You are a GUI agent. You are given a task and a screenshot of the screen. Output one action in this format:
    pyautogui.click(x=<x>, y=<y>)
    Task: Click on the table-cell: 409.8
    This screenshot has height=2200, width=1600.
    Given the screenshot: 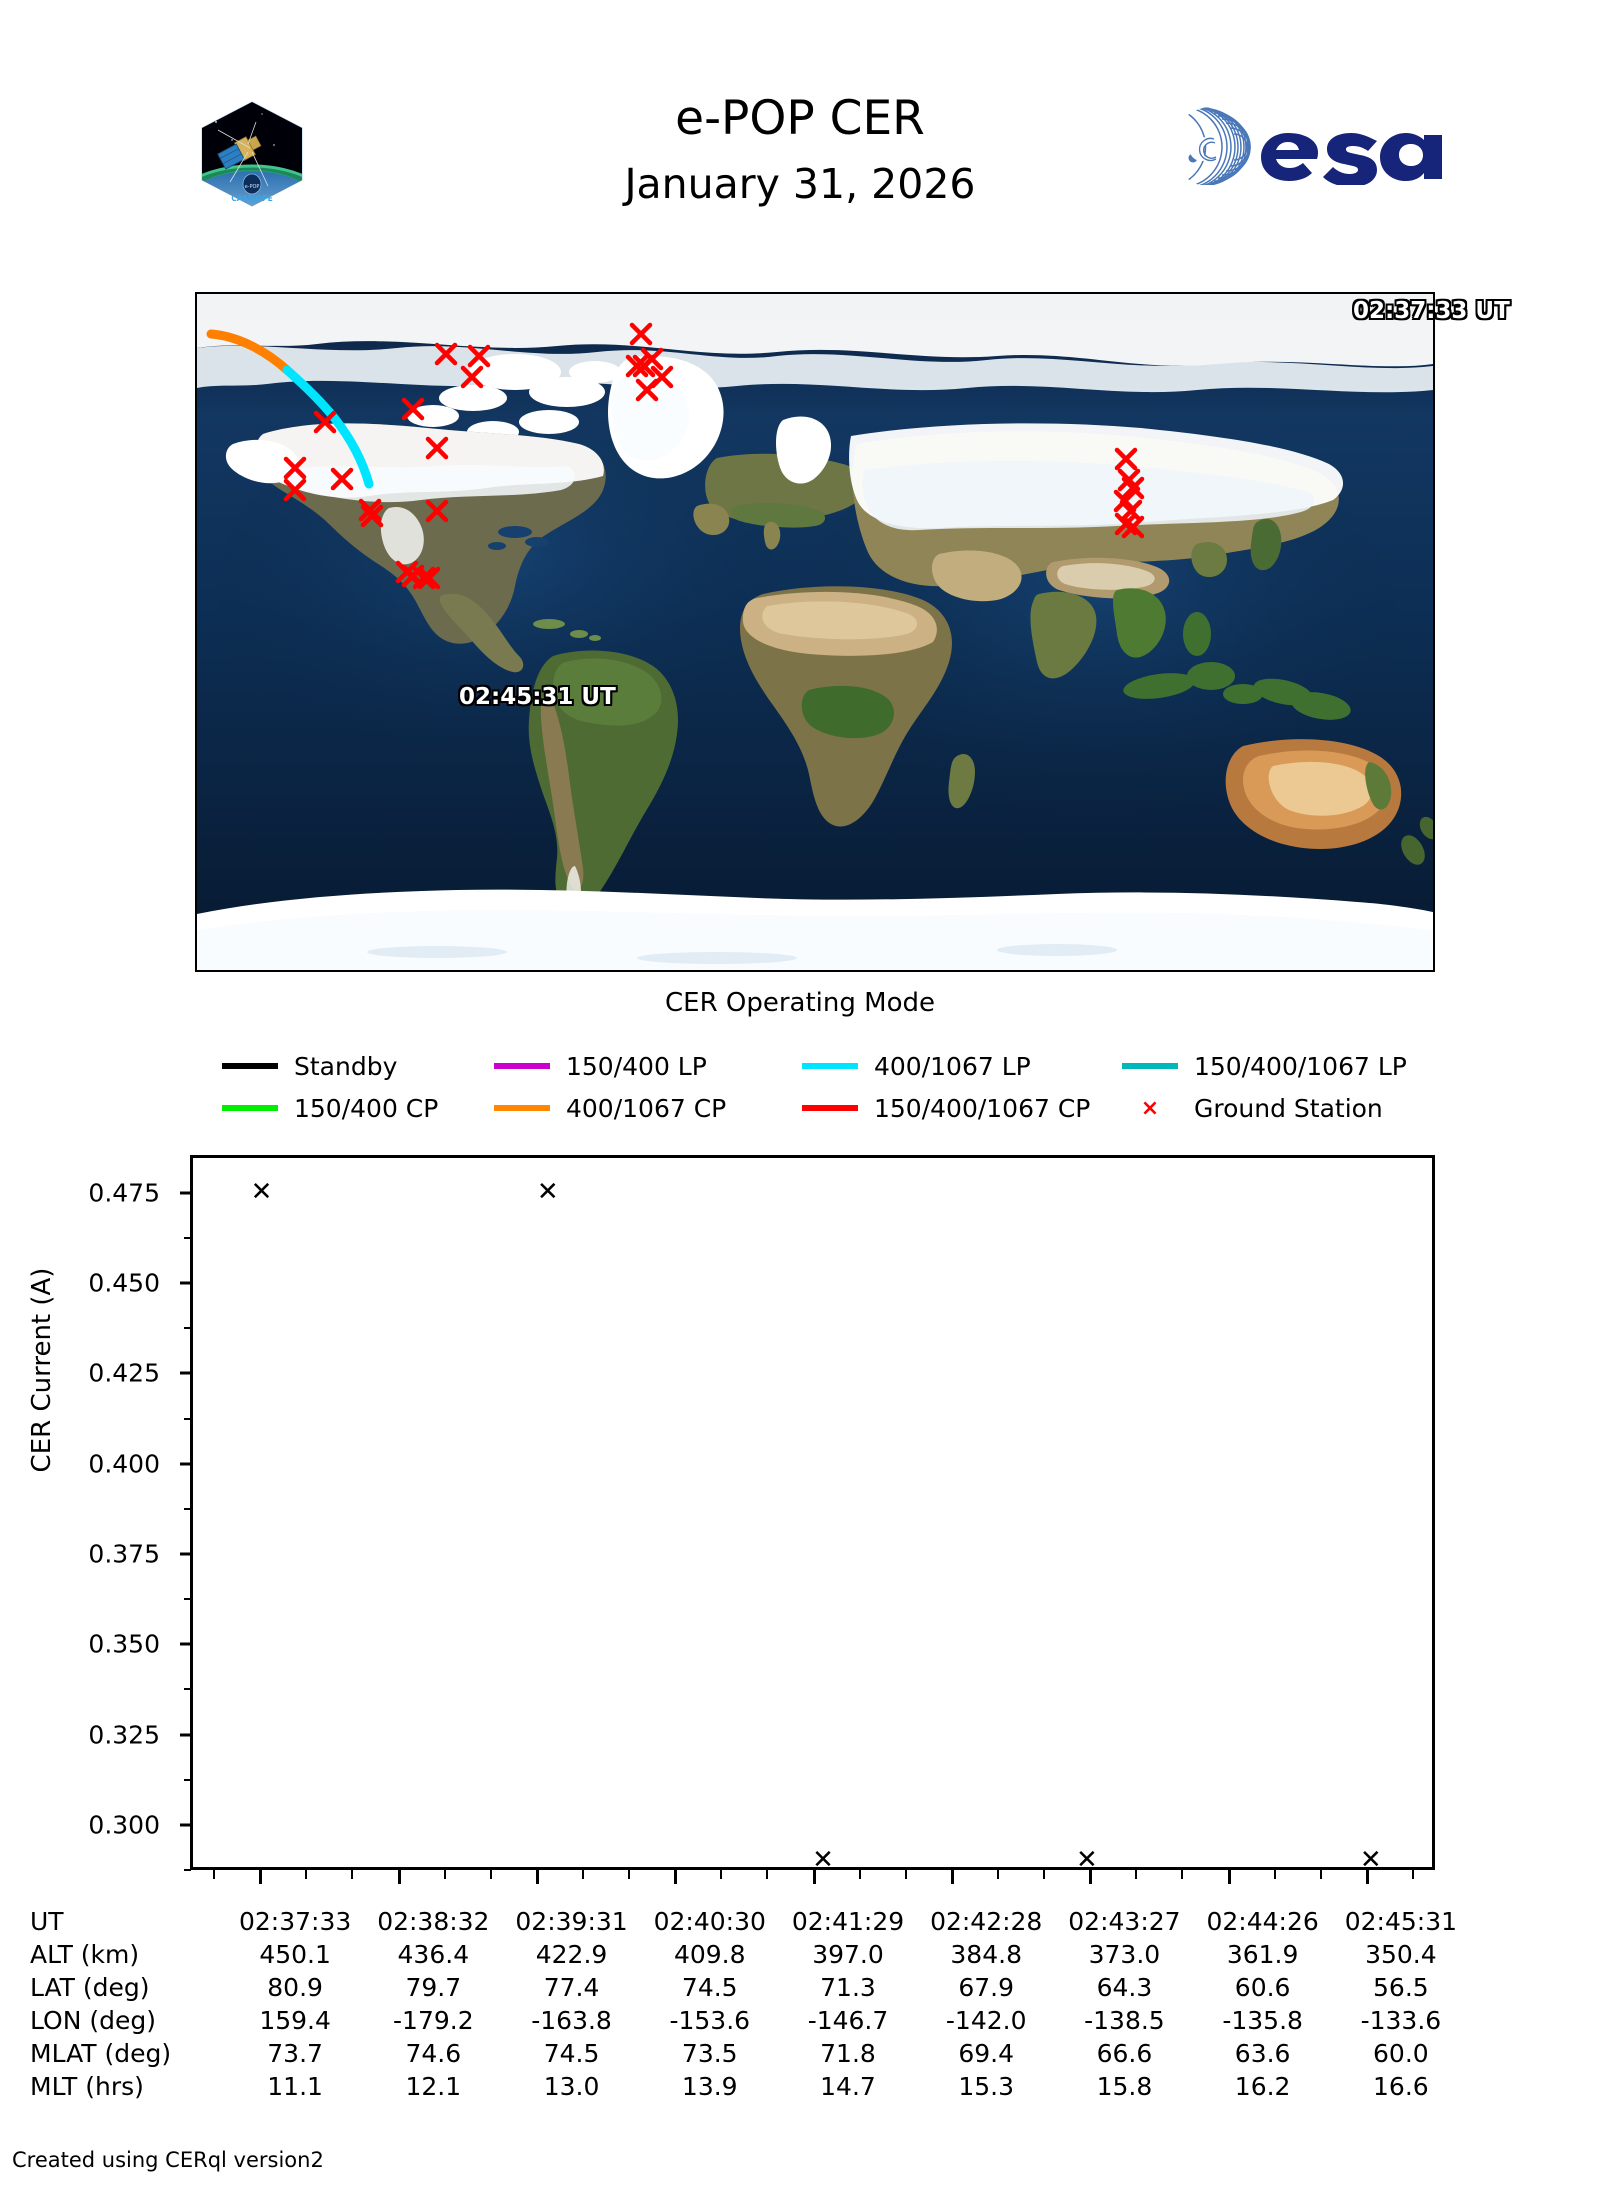 What is the action you would take?
    pyautogui.click(x=709, y=1954)
    